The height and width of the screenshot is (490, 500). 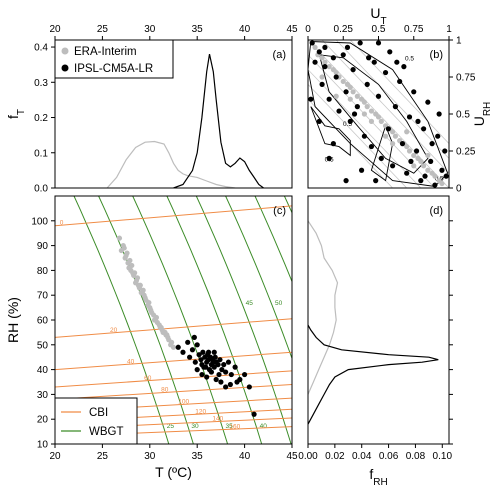 What do you see at coordinates (43, 420) in the screenshot?
I see `y-tick-label: 20` at bounding box center [43, 420].